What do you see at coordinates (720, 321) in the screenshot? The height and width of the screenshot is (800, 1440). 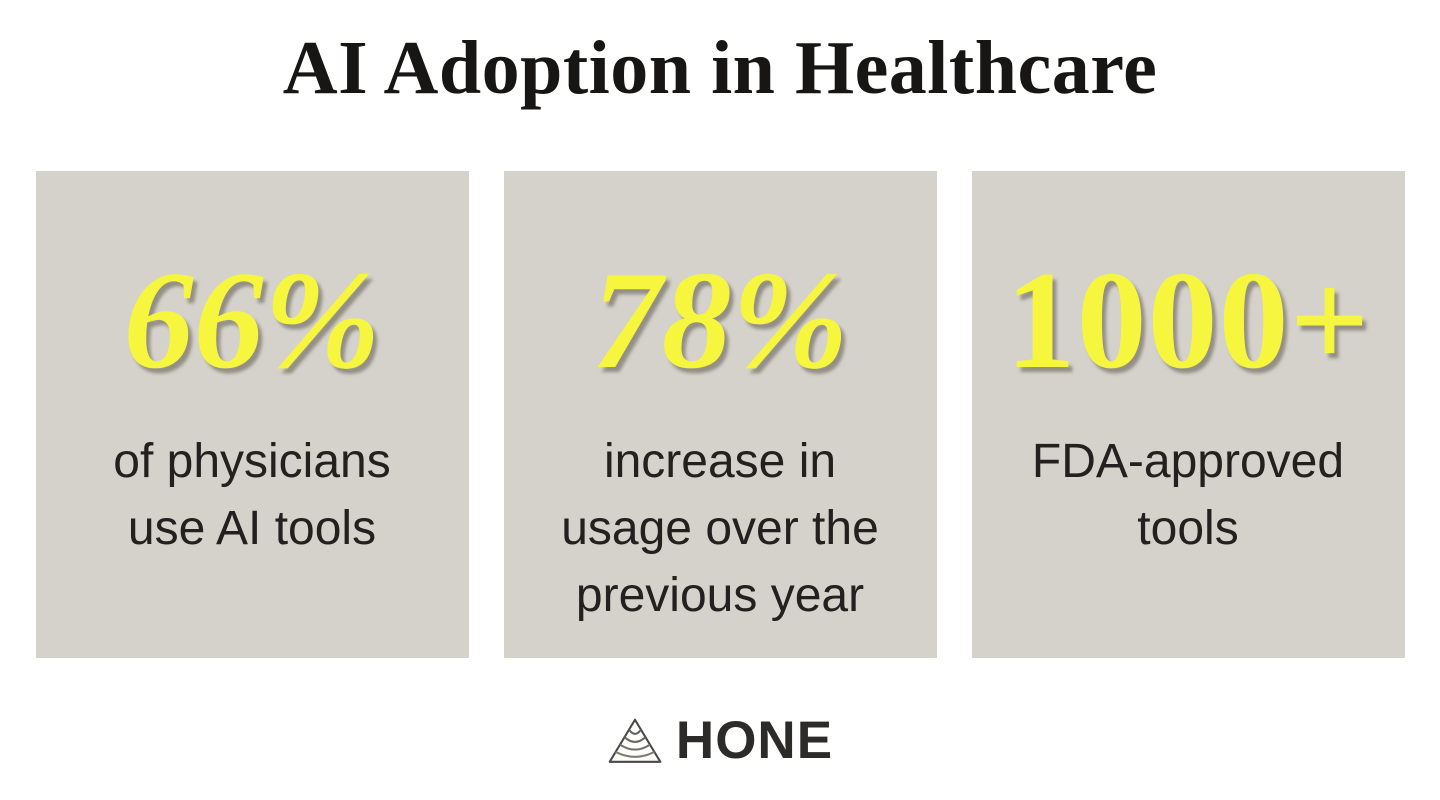 I see `stat-value: 78%` at bounding box center [720, 321].